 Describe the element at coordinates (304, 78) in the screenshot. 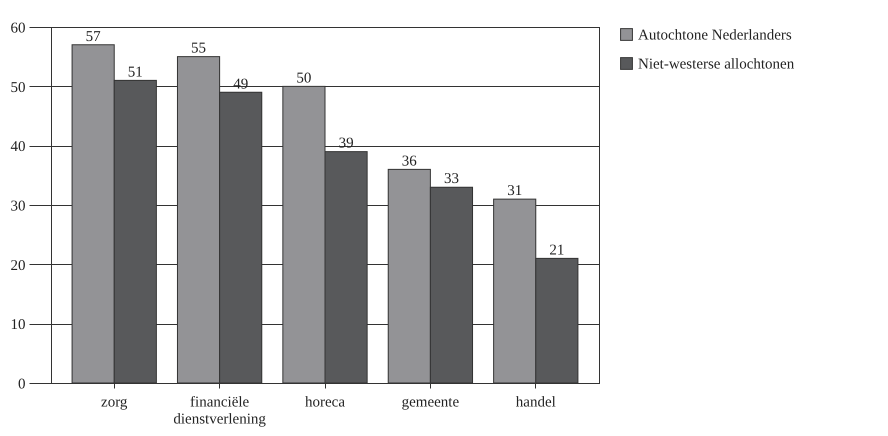

I see `data-label: 50` at that location.